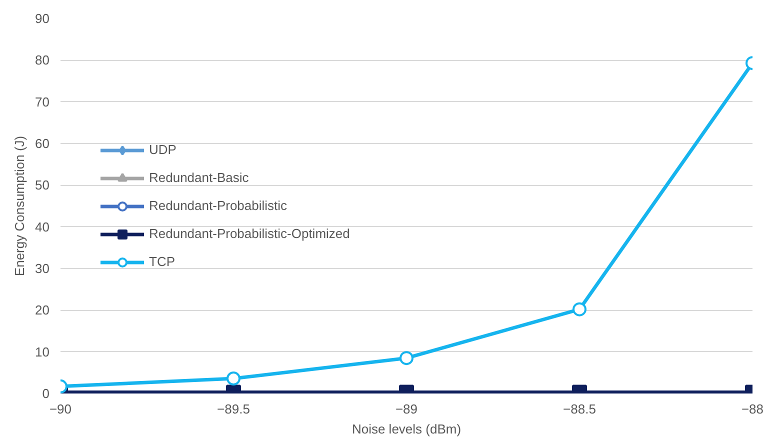 The image size is (766, 443). What do you see at coordinates (42, 102) in the screenshot?
I see `y-tick-label: 70` at bounding box center [42, 102].